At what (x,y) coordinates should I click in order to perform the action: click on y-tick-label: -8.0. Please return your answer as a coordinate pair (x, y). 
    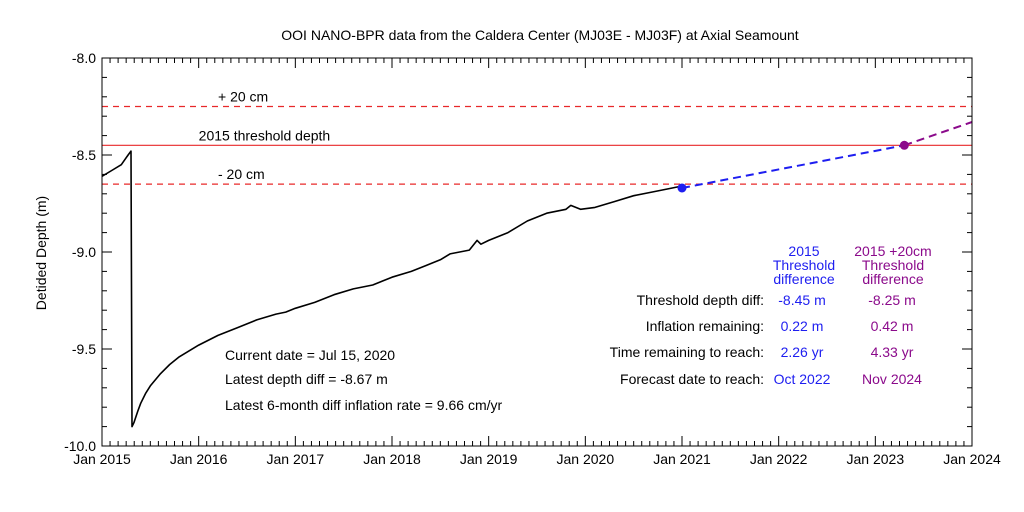
    Looking at the image, I should click on (84, 58).